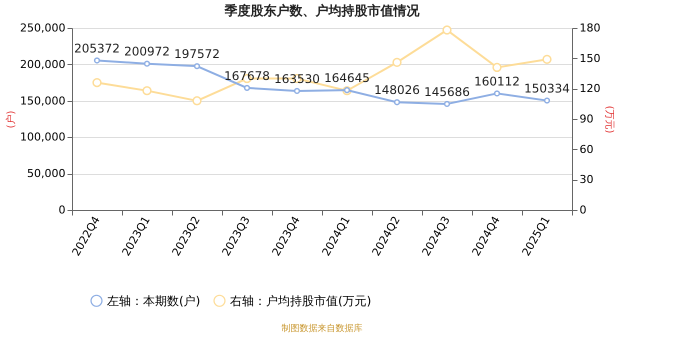  Describe the element at coordinates (62, 210) in the screenshot. I see `y-tick-label: 0` at that location.